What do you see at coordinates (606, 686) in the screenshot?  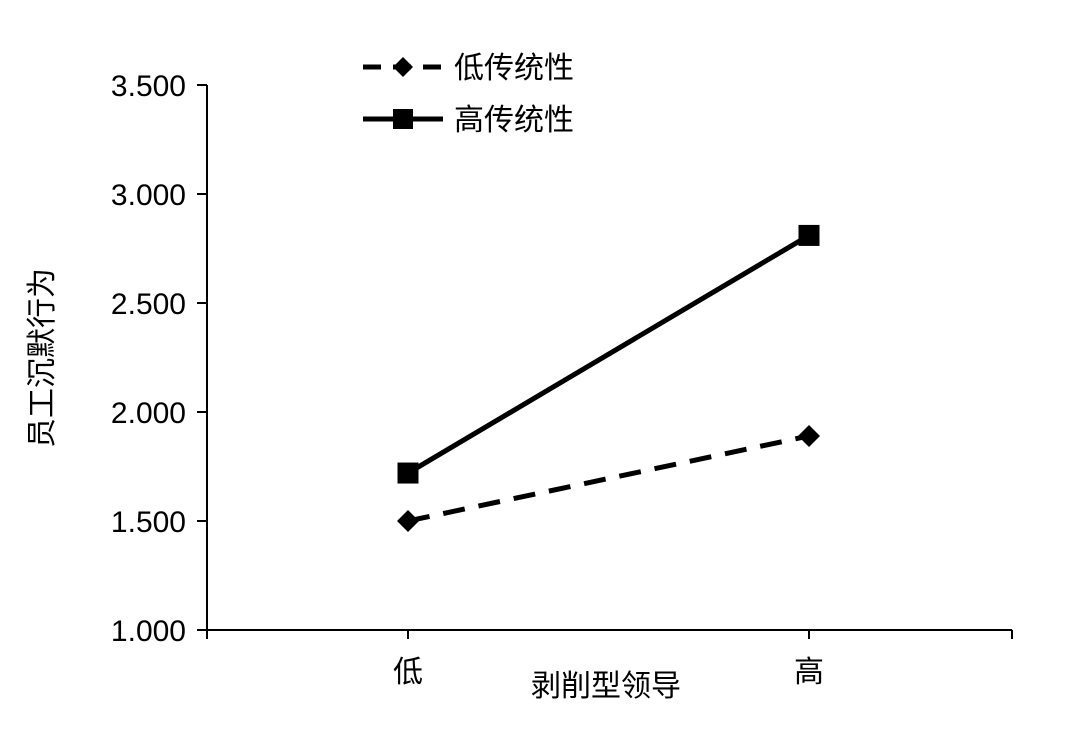 I see `x-axis-title: 剥削型领导` at bounding box center [606, 686].